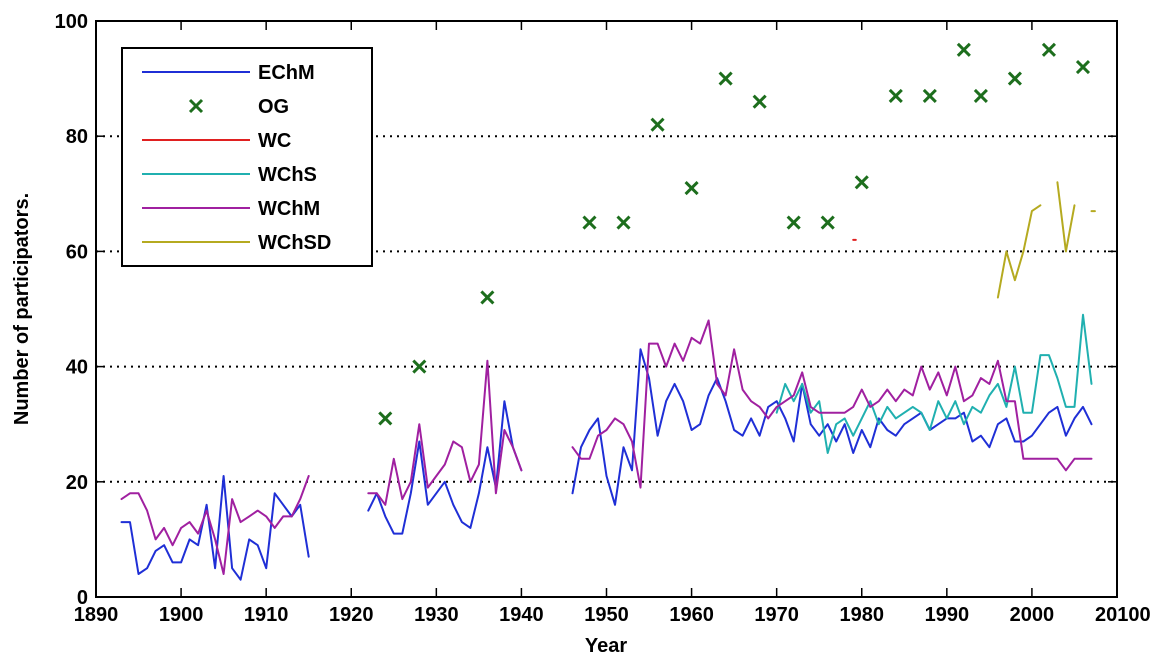 The height and width of the screenshot is (657, 1156). I want to click on legend: EChM OG WC WChS WChM WChSD, so click(247, 157).